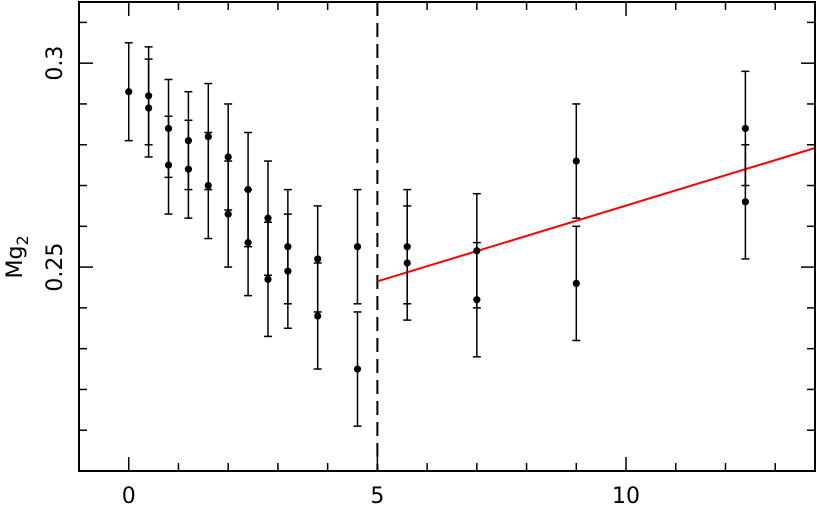  I want to click on x-tick-label: 0, so click(129, 495).